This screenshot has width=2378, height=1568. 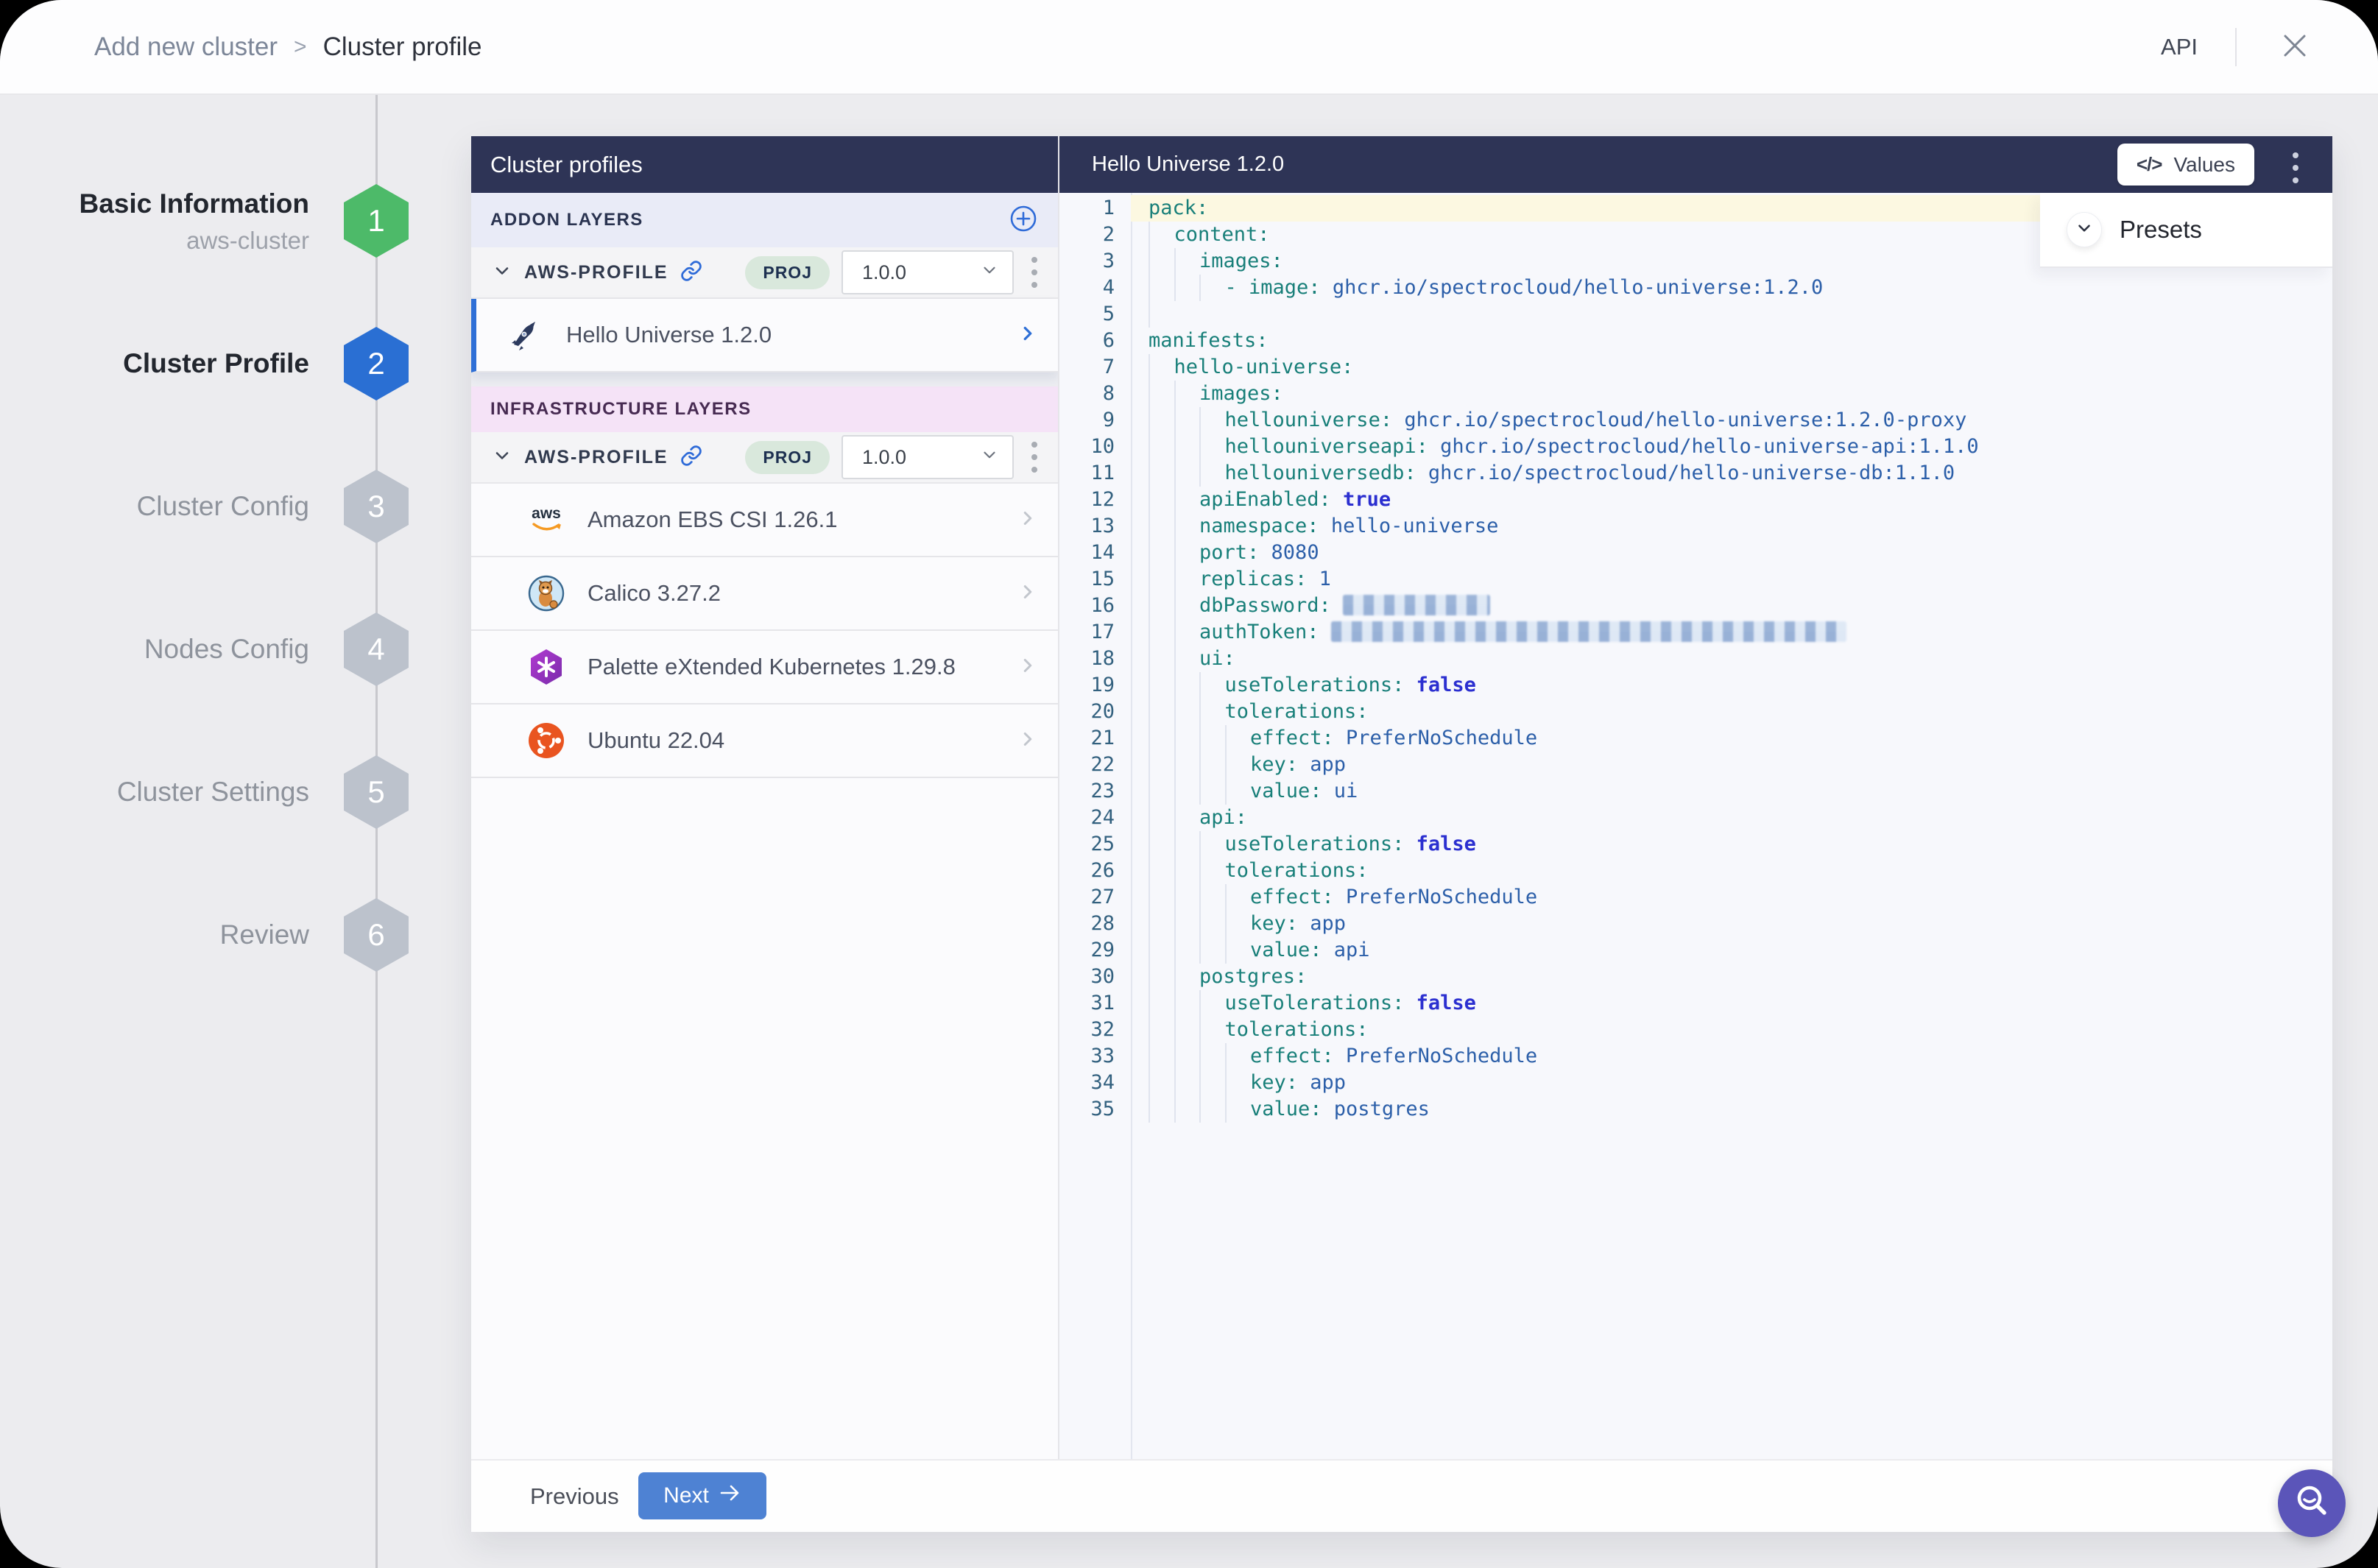 I want to click on line-number: 34, so click(x=1102, y=1082).